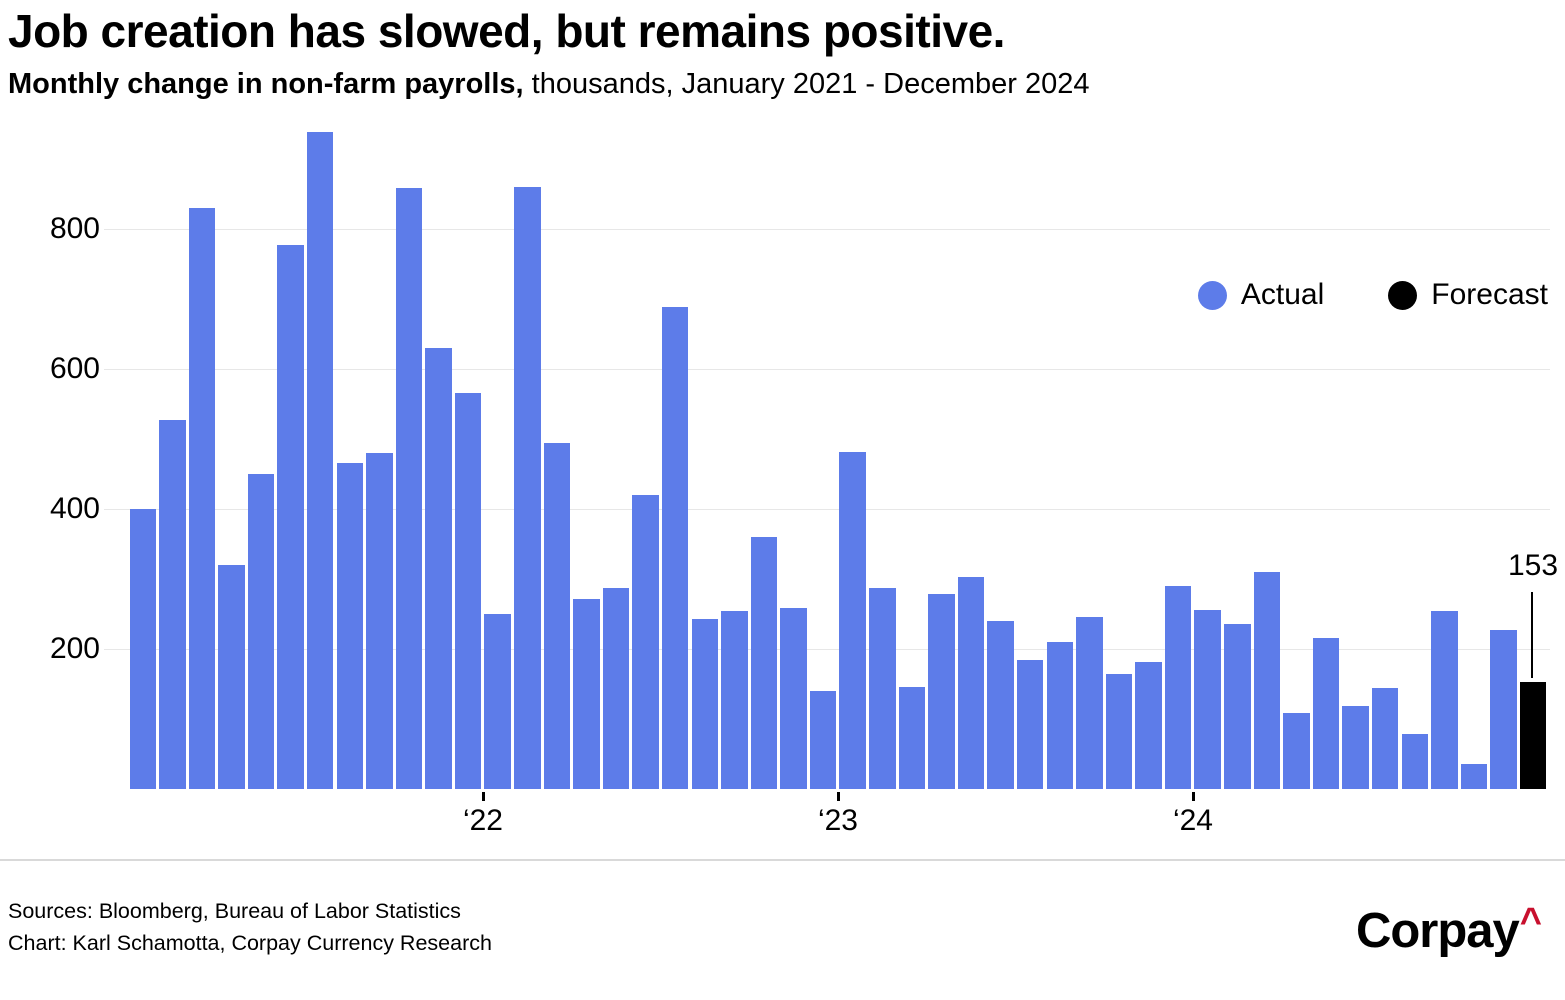 Image resolution: width=1565 pixels, height=1000 pixels. I want to click on bar-oct-2021, so click(409, 488).